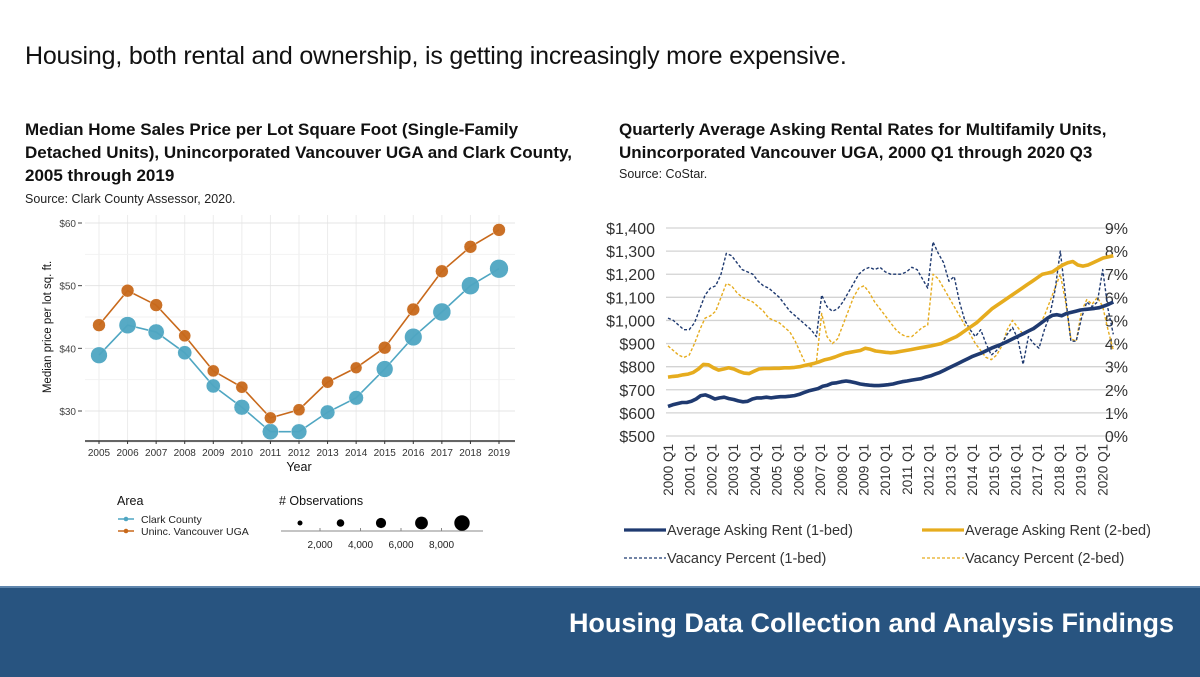 Image resolution: width=1200 pixels, height=677 pixels. Describe the element at coordinates (1058, 531) in the screenshot. I see `legend-item-label: Average Asking Rent (2-bed)` at that location.